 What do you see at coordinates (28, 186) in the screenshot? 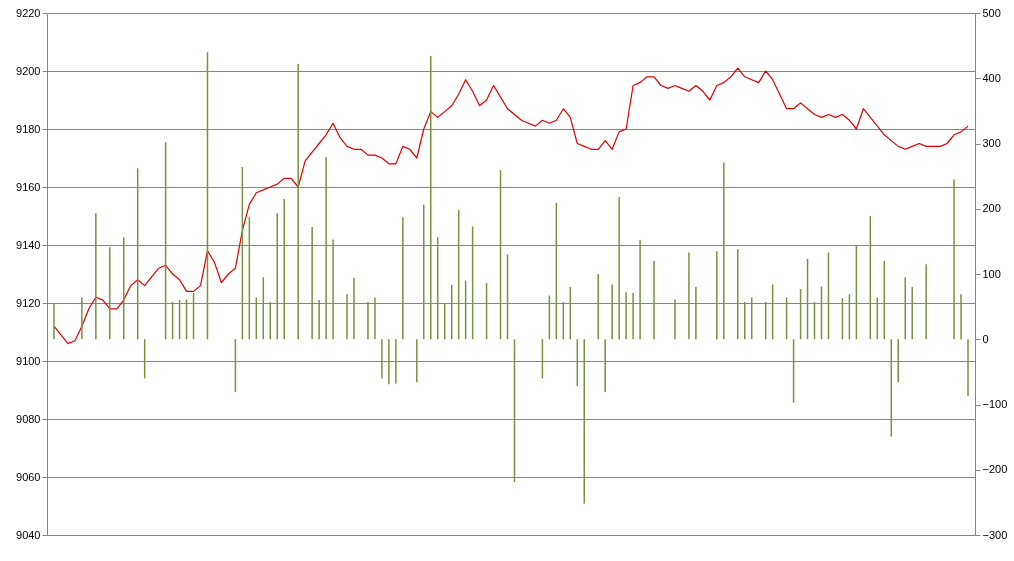
I see `y-tick-label: 9160` at bounding box center [28, 186].